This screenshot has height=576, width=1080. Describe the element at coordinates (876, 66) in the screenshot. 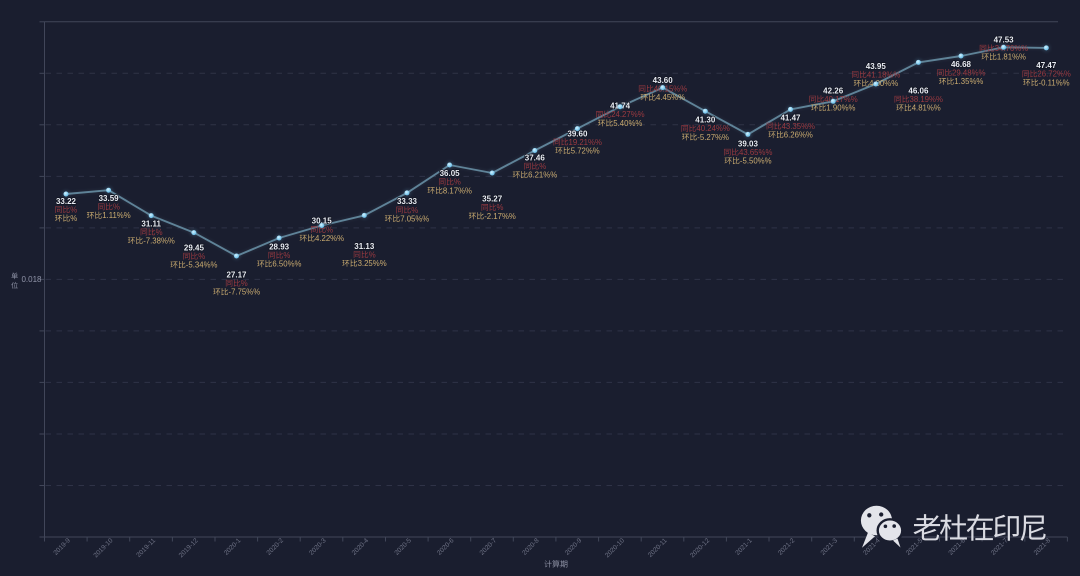

I see `svg-text: 43.95` at that location.